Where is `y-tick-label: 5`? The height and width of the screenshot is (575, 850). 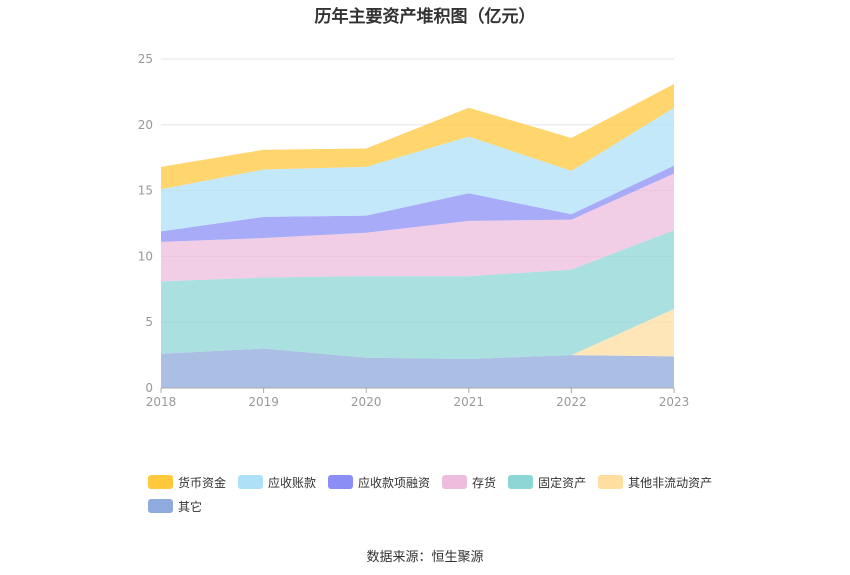 y-tick-label: 5 is located at coordinates (149, 322).